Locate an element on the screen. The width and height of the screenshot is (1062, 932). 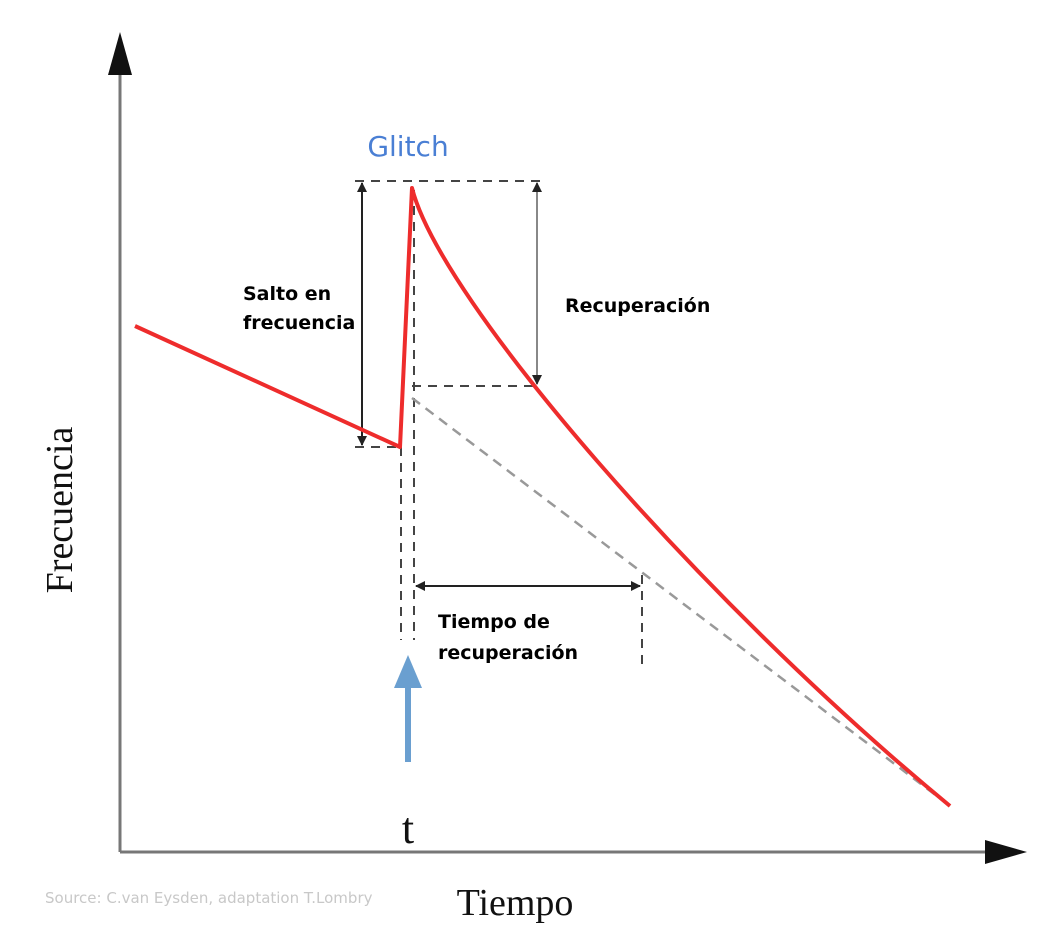
glitch-label: Glitch is located at coordinates (407, 146).